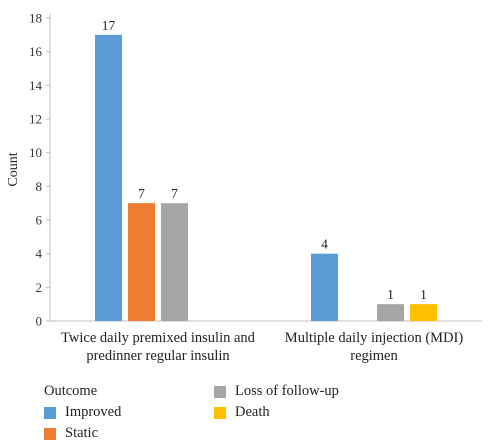  What do you see at coordinates (174, 193) in the screenshot?
I see `data-label-loss-of-follow-up: 7` at bounding box center [174, 193].